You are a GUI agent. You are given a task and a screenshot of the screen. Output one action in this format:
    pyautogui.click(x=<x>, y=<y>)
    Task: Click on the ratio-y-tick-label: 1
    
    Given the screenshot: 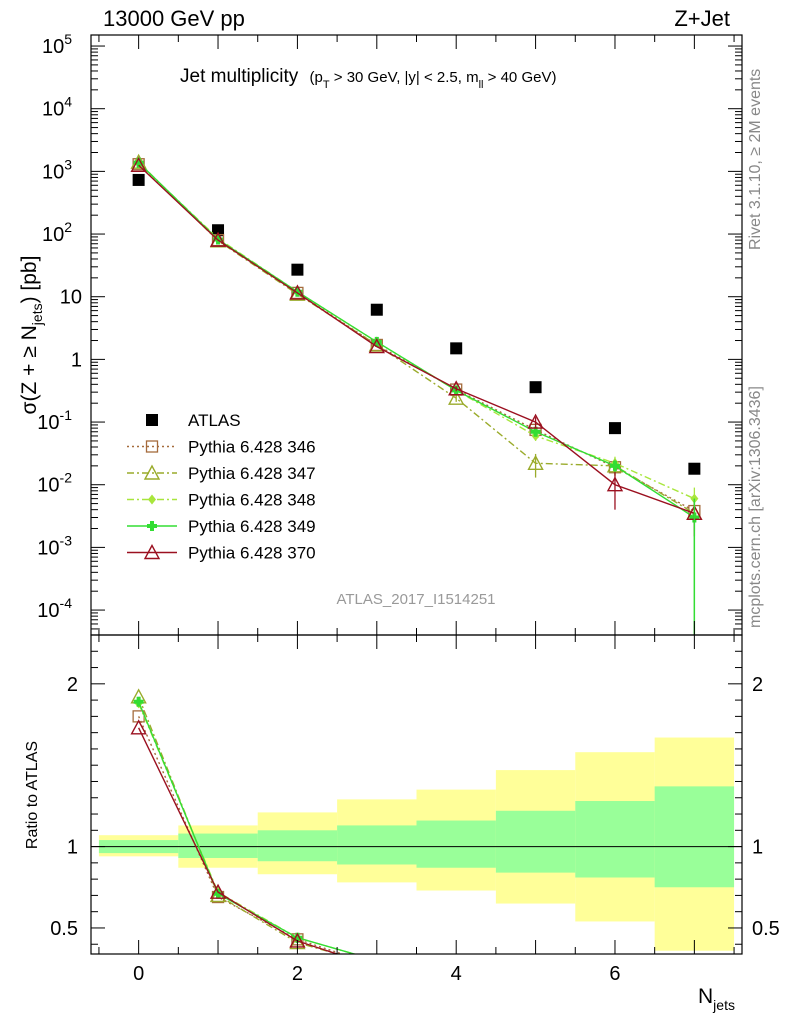 What is the action you would take?
    pyautogui.click(x=72, y=848)
    